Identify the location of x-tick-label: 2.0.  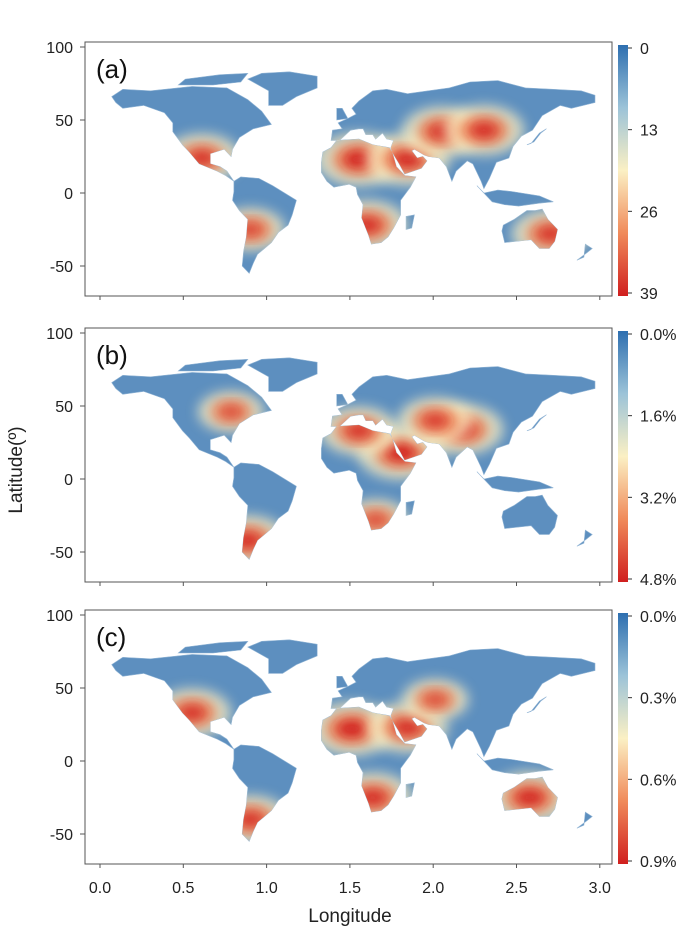
(433, 888).